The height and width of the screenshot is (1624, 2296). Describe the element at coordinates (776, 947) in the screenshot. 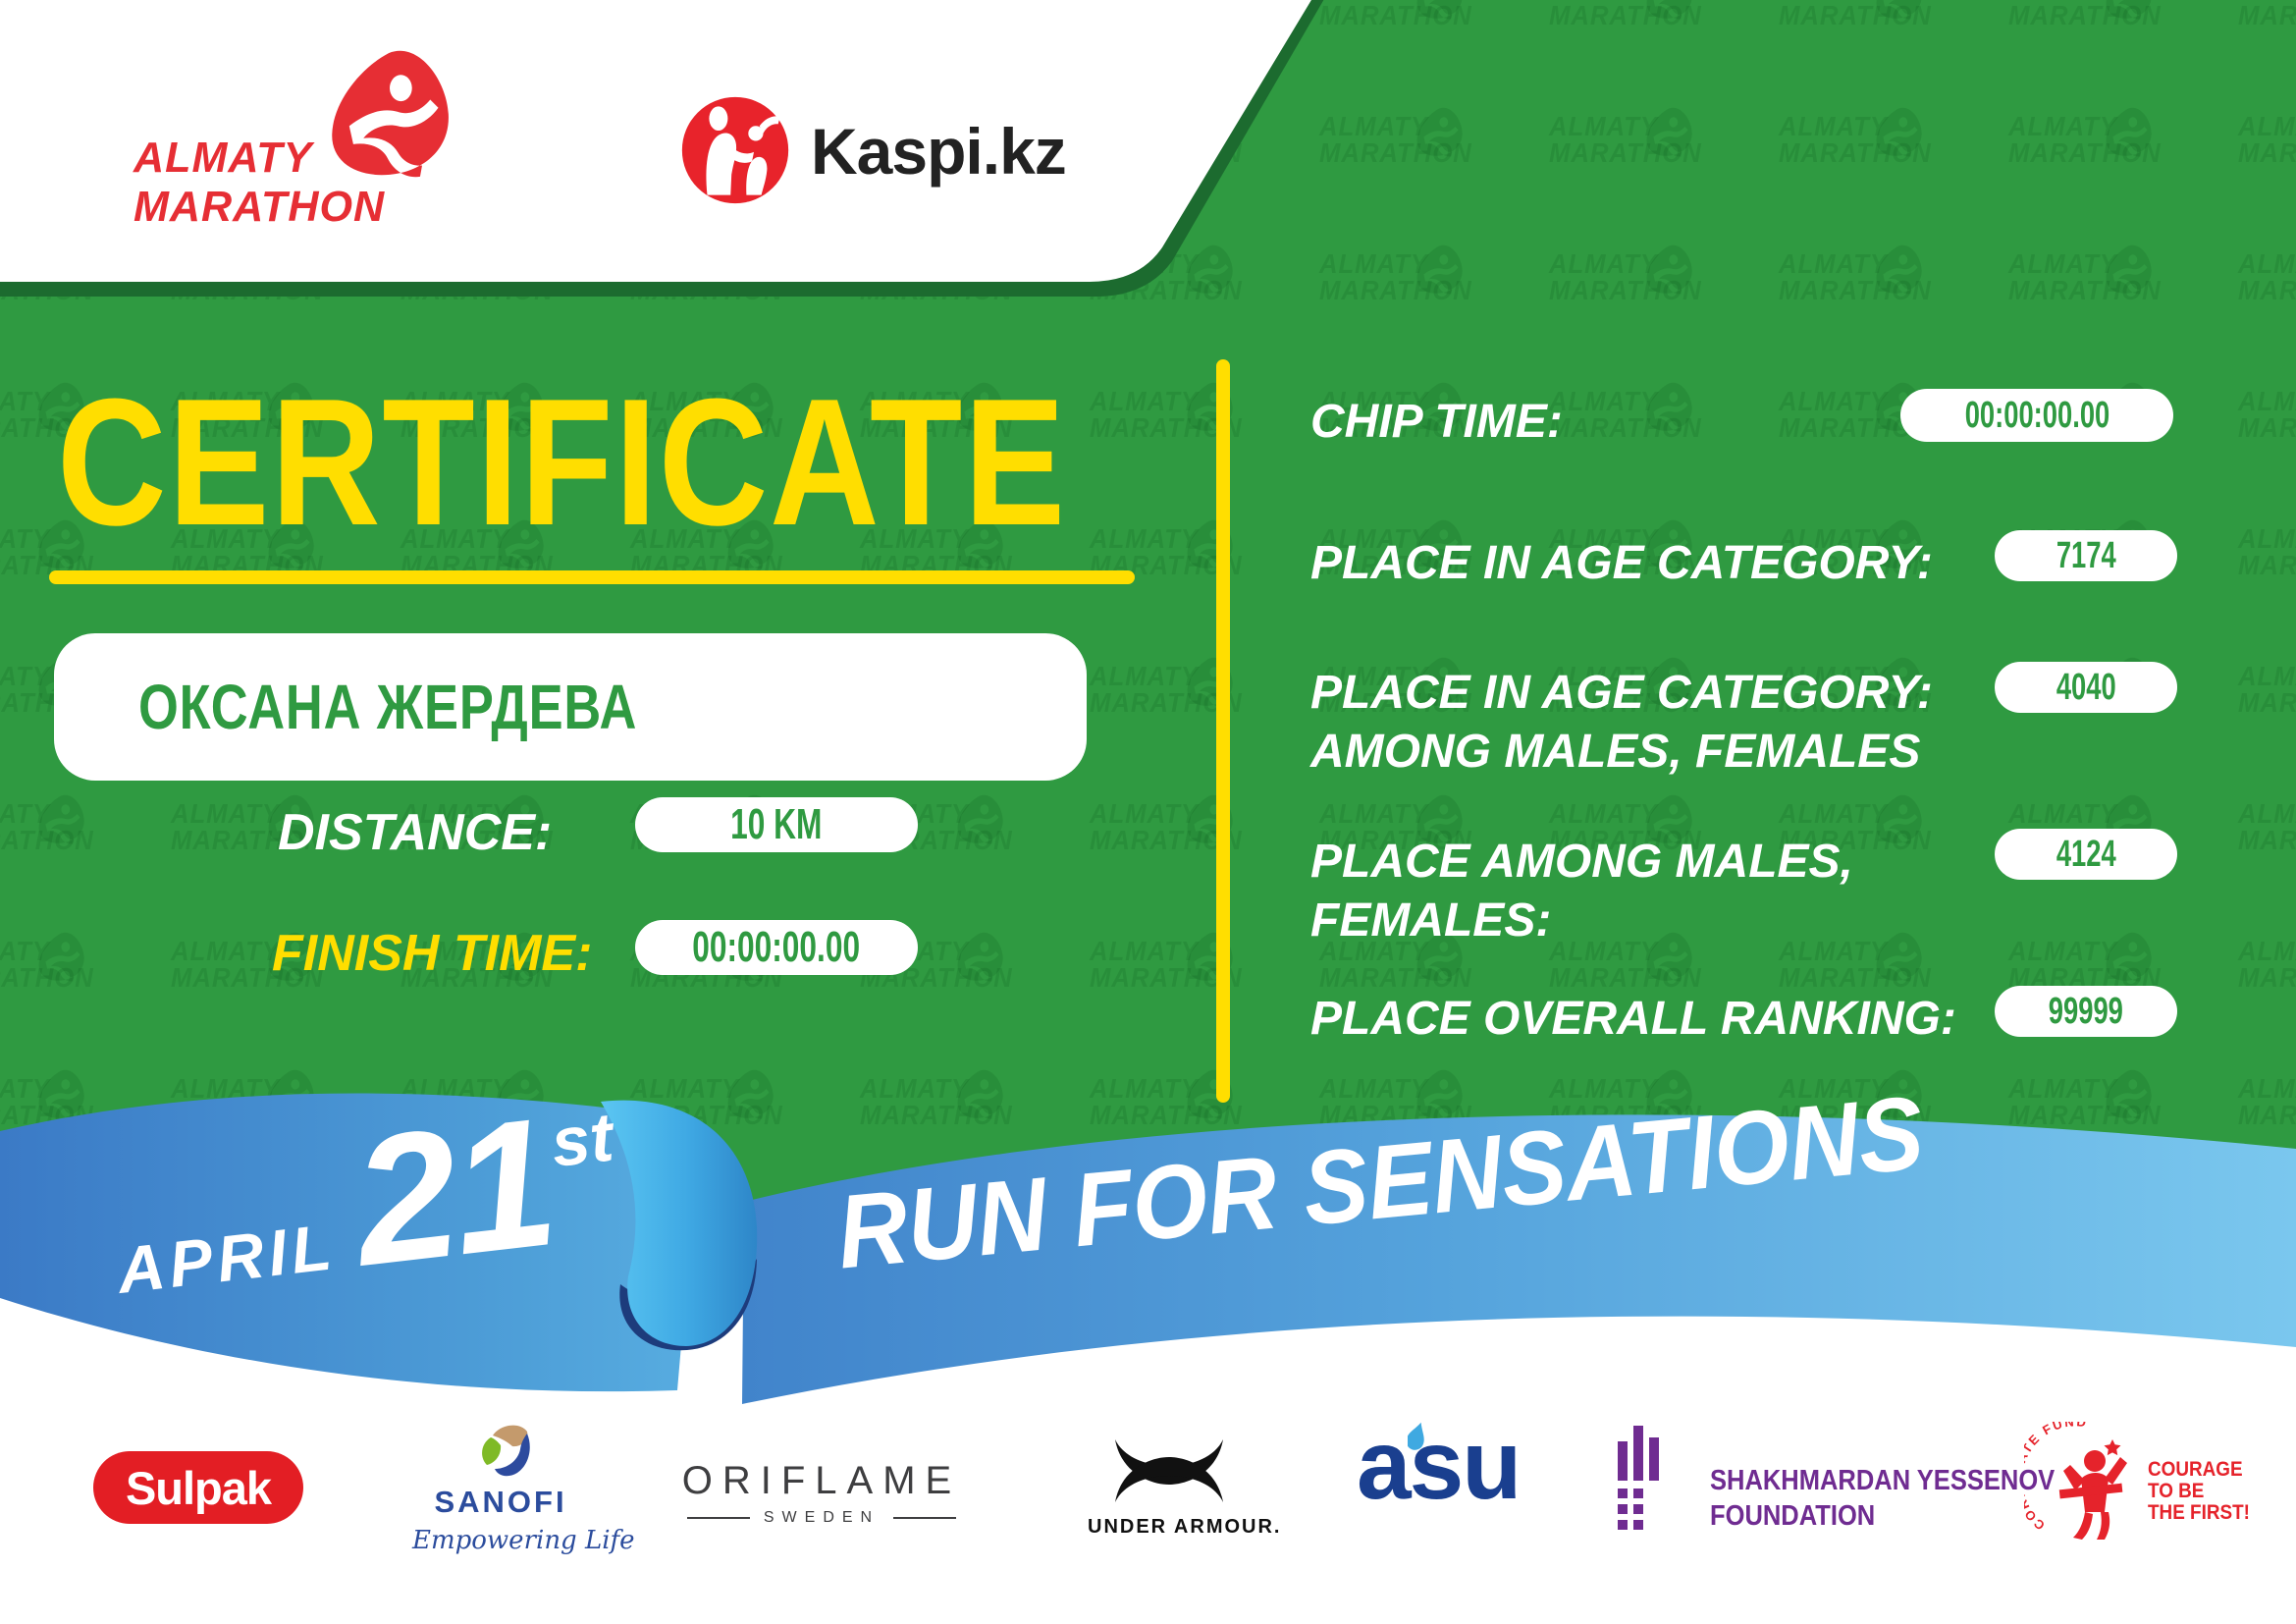

I see `finish-time-value: 00:00:00.00` at that location.